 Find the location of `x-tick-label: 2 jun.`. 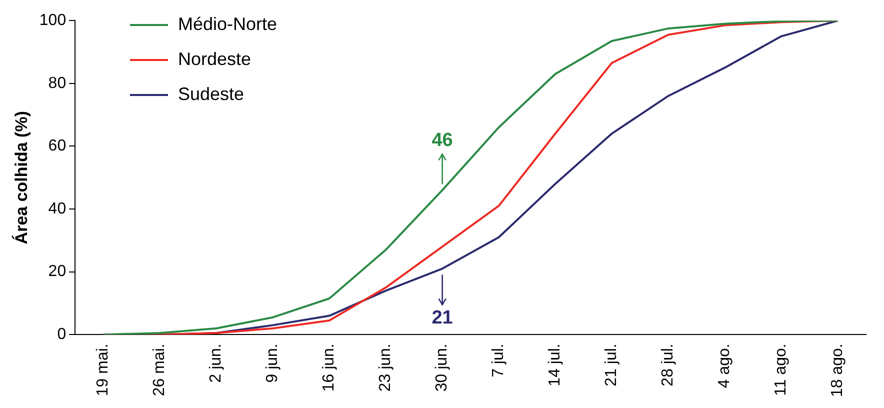

x-tick-label: 2 jun. is located at coordinates (216, 363).